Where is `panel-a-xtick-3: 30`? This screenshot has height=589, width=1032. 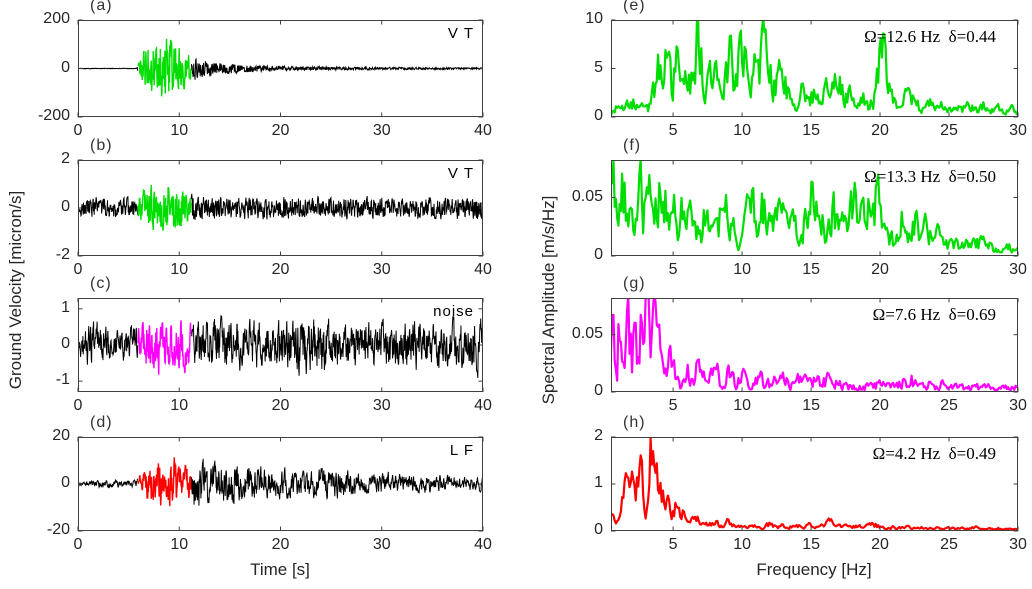
panel-a-xtick-3: 30 is located at coordinates (381, 130).